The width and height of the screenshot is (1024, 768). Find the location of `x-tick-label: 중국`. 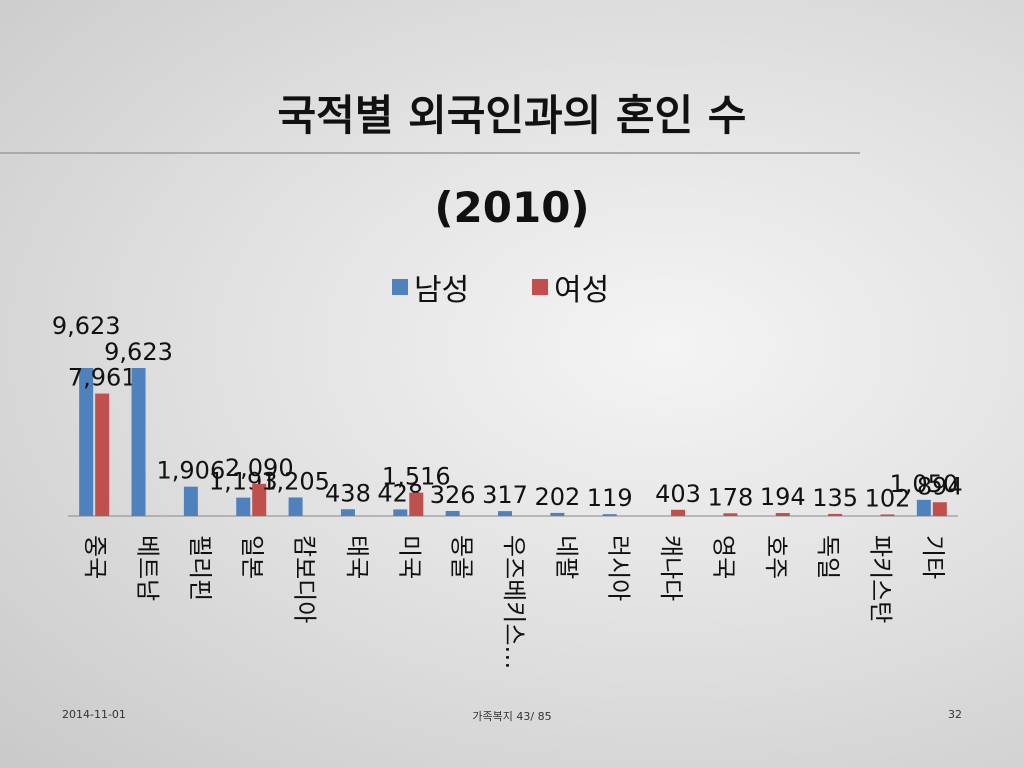

x-tick-label: 중국 is located at coordinates (95, 557).